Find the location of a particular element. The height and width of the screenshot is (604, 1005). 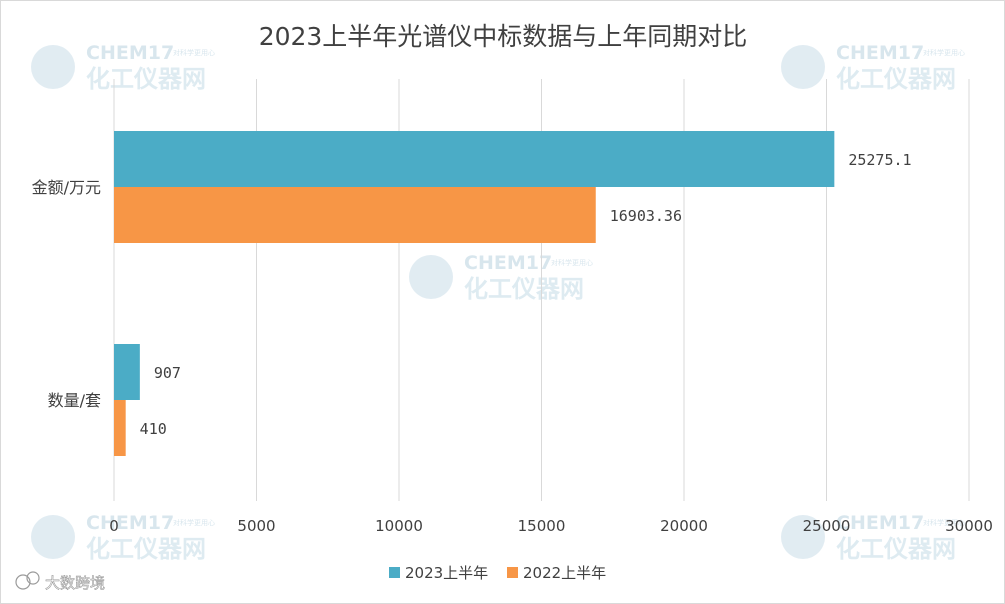

x-tick-label: 30000 is located at coordinates (969, 526).